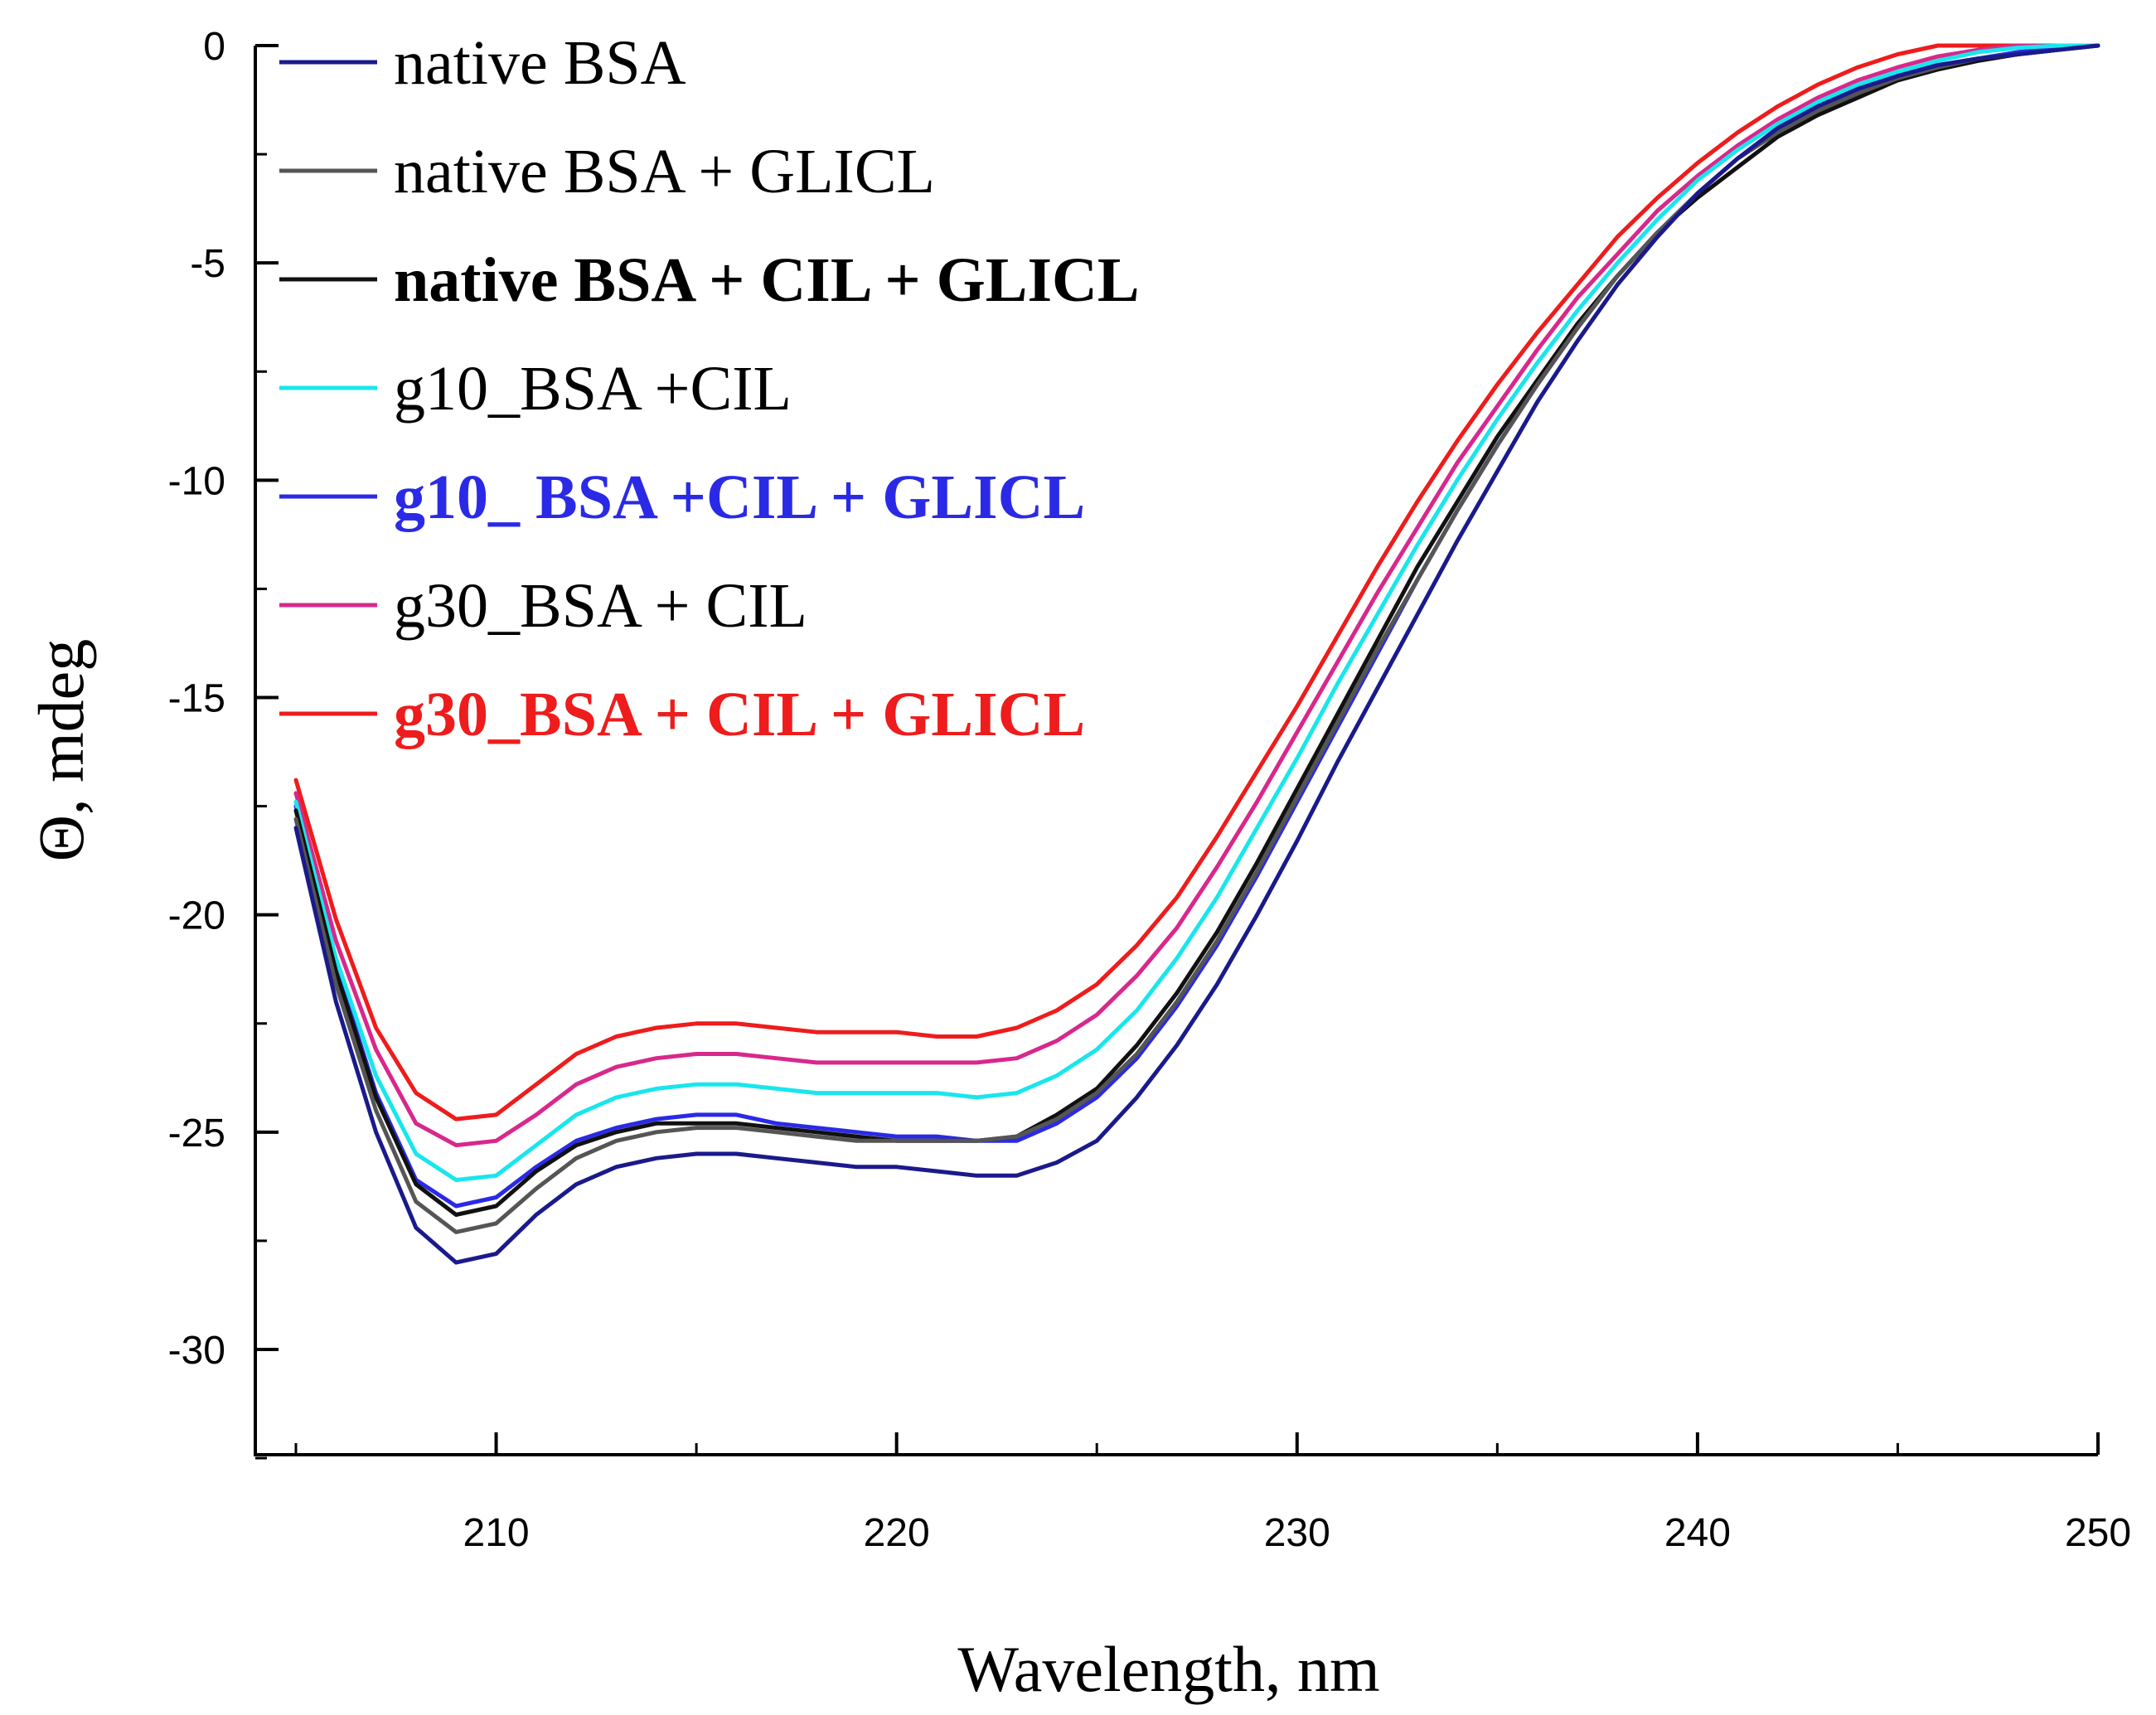 This screenshot has height=1715, width=2156. I want to click on y-tick-label: -10, so click(196, 481).